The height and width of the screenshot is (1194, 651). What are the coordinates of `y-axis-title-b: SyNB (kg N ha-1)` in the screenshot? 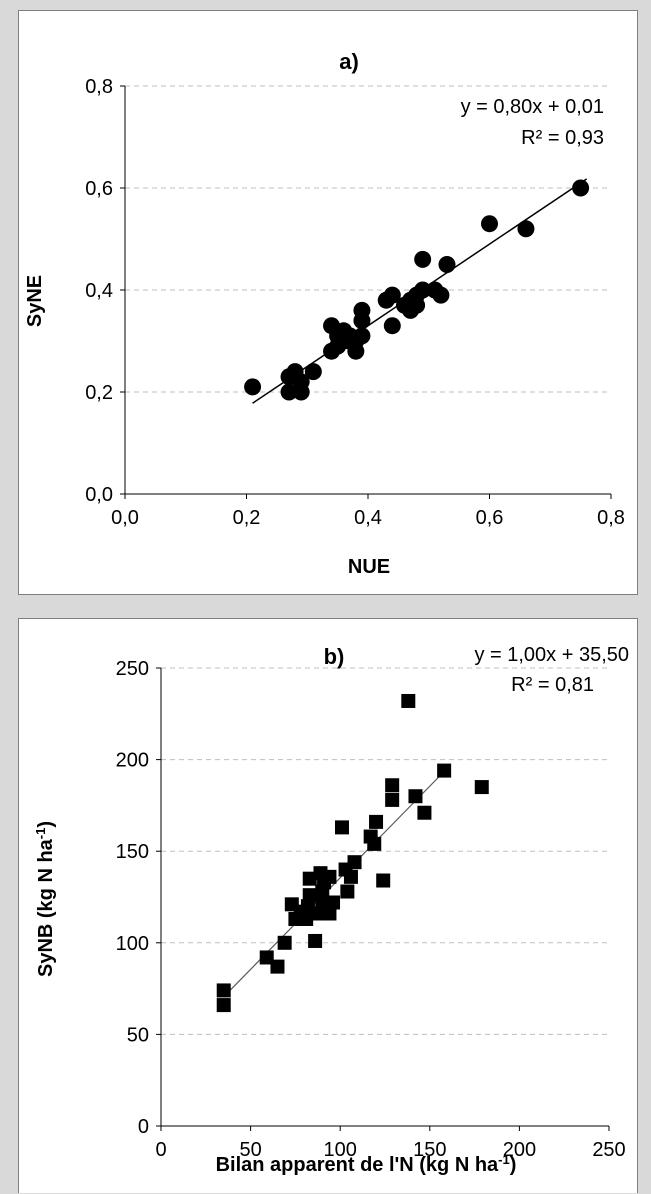 It's located at (45, 899).